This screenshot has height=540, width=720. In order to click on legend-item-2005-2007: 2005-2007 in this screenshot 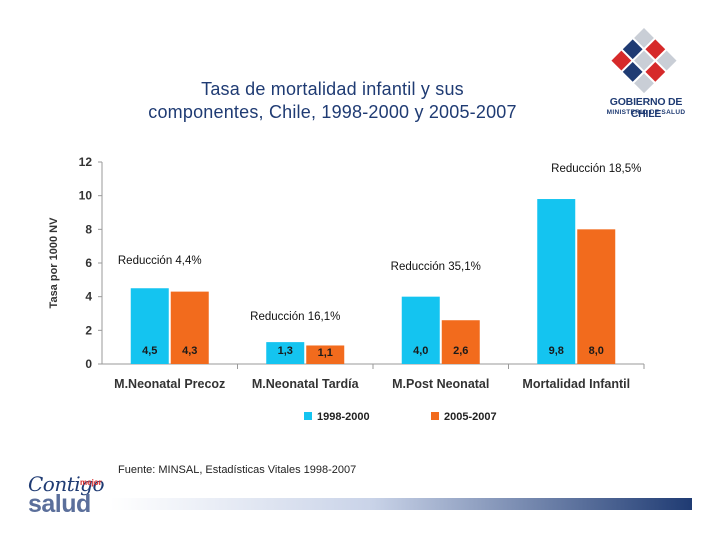, I will do `click(464, 417)`.